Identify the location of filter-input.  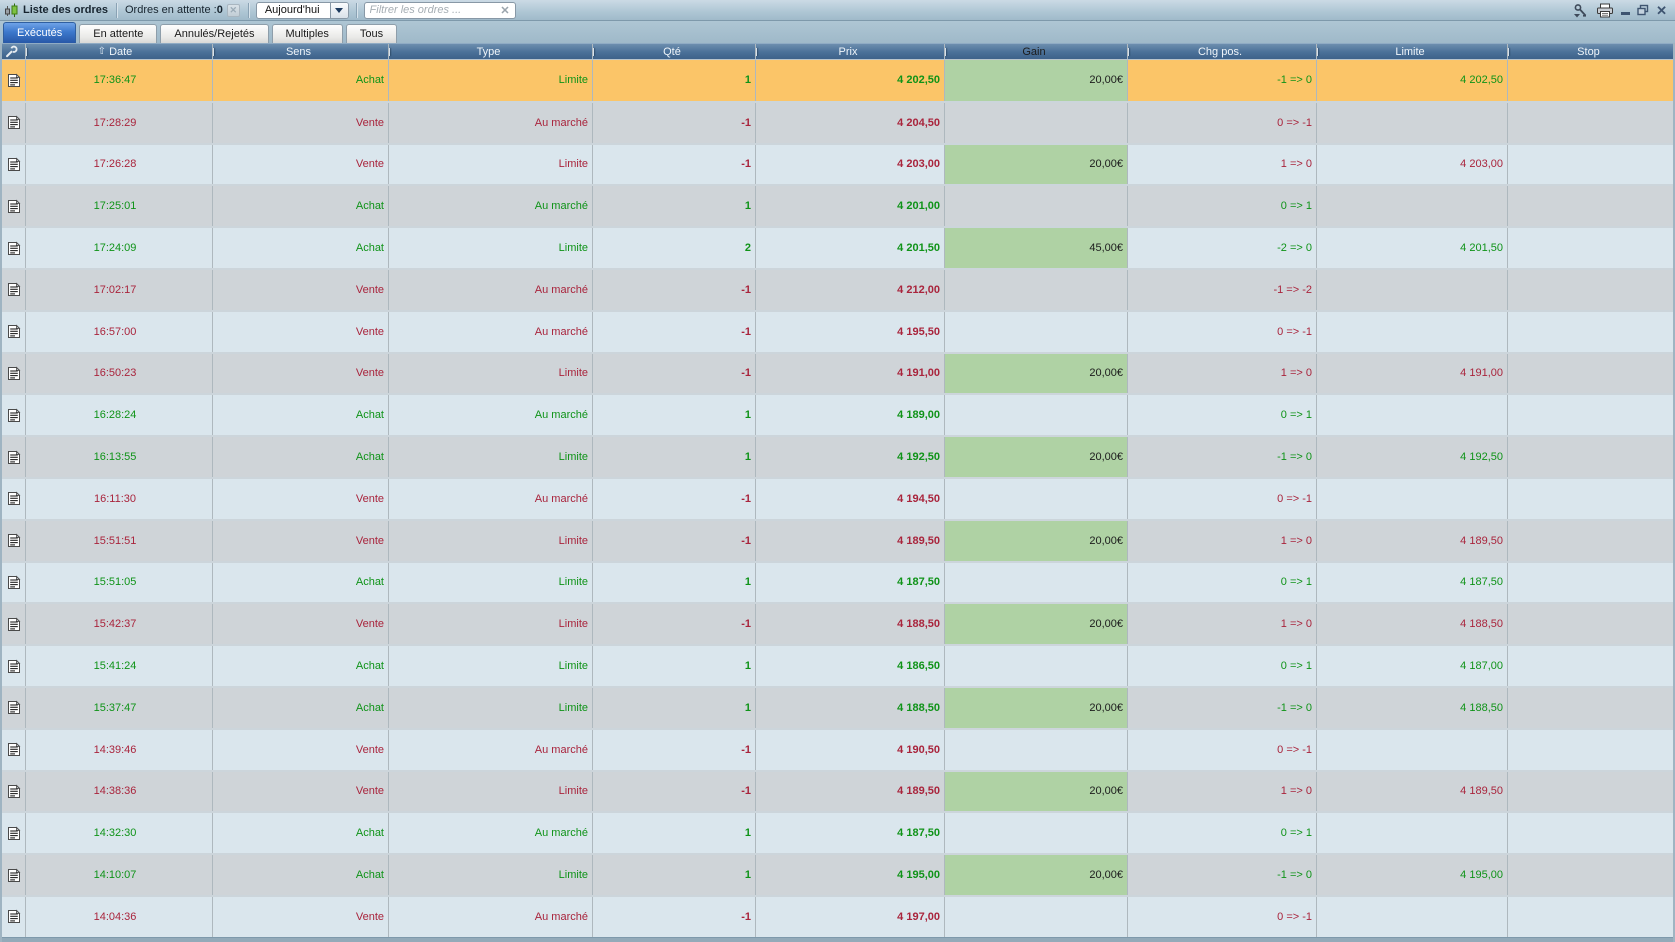
(435, 10).